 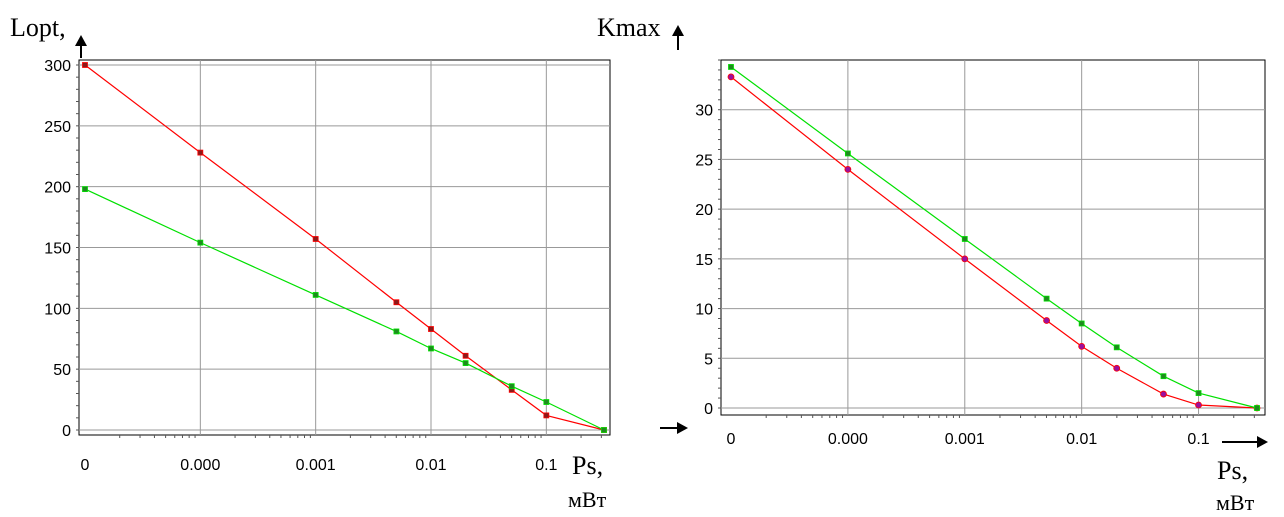 What do you see at coordinates (316, 465) in the screenshot?
I see `left-x-tick-label: 0.001` at bounding box center [316, 465].